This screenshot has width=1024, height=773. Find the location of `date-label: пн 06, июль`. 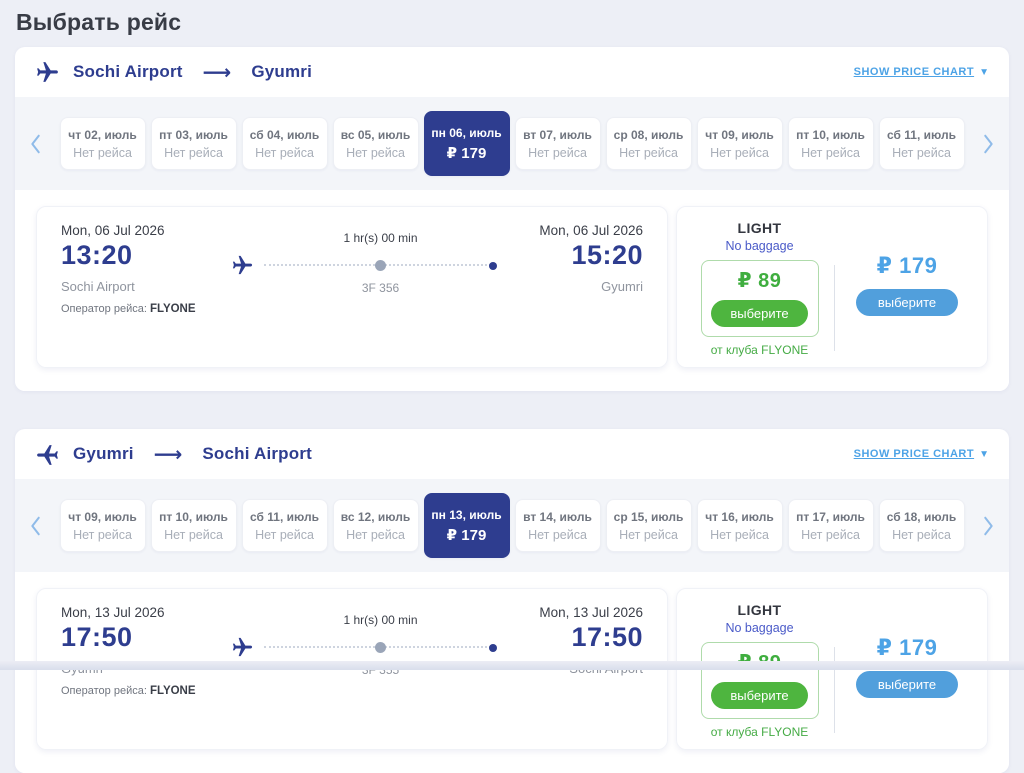

date-label: пн 06, июль is located at coordinates (466, 133).